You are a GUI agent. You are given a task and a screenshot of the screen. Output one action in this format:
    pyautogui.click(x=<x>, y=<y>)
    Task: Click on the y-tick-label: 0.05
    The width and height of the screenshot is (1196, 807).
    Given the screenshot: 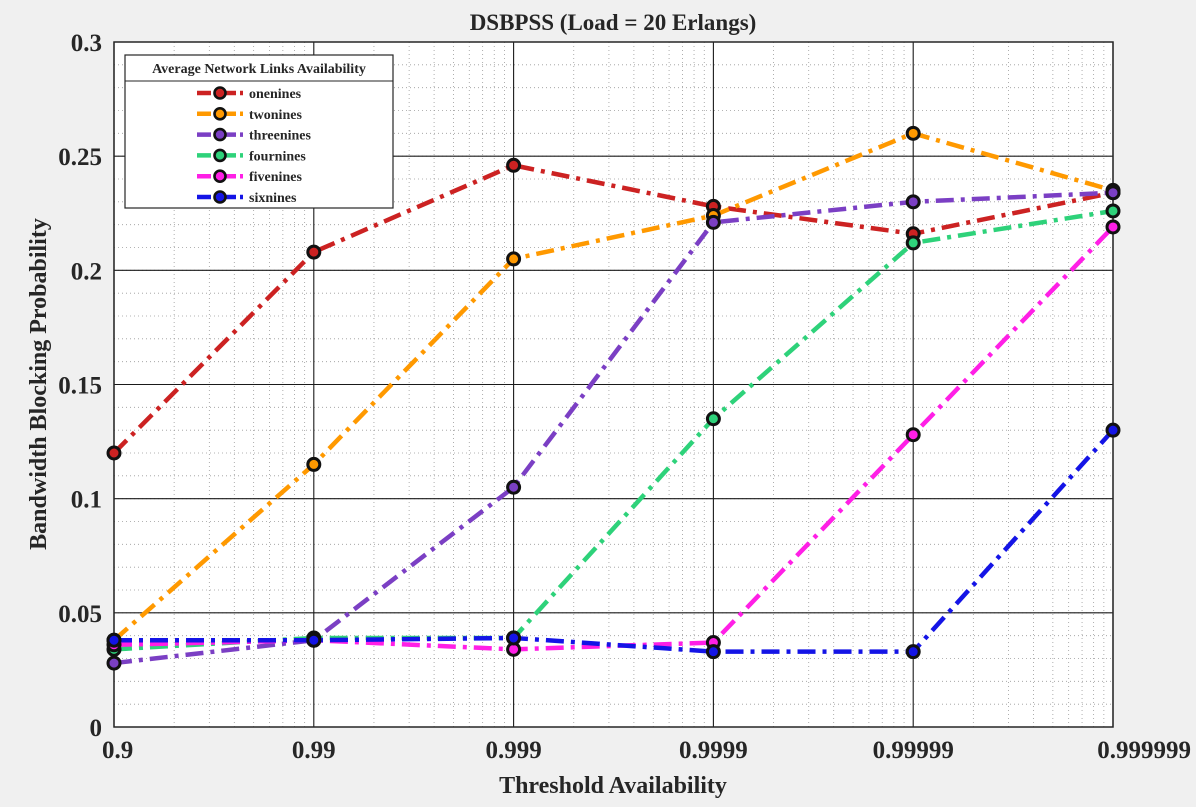 What is the action you would take?
    pyautogui.click(x=80, y=614)
    